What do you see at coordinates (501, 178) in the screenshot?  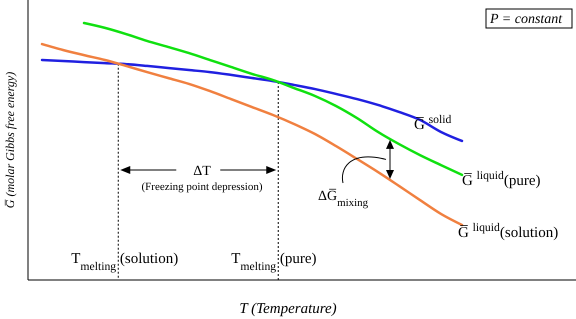 I see `series-label: G̅ $^{liquid}$(pure)` at bounding box center [501, 178].